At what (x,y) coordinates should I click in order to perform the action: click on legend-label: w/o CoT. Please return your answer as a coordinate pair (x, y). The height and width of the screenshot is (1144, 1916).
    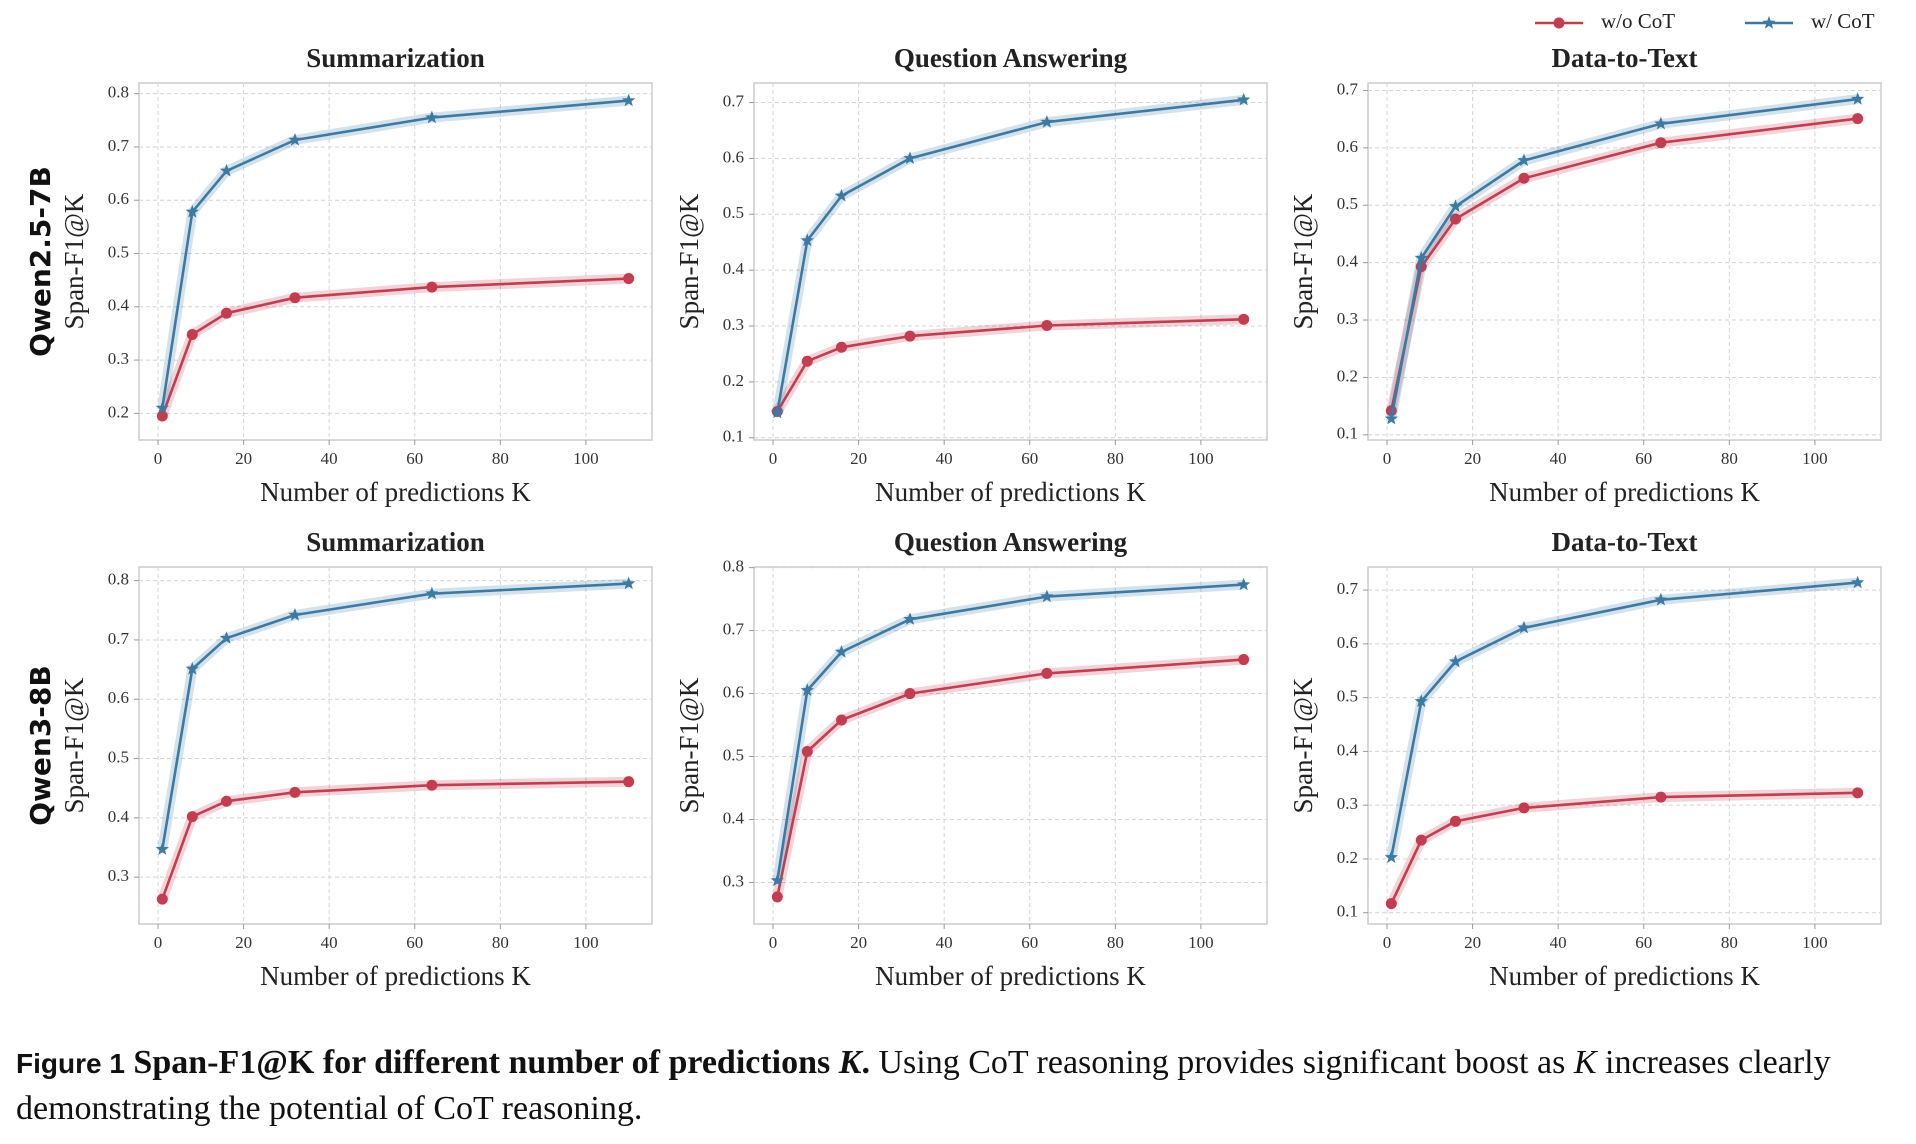
    Looking at the image, I should click on (1638, 21).